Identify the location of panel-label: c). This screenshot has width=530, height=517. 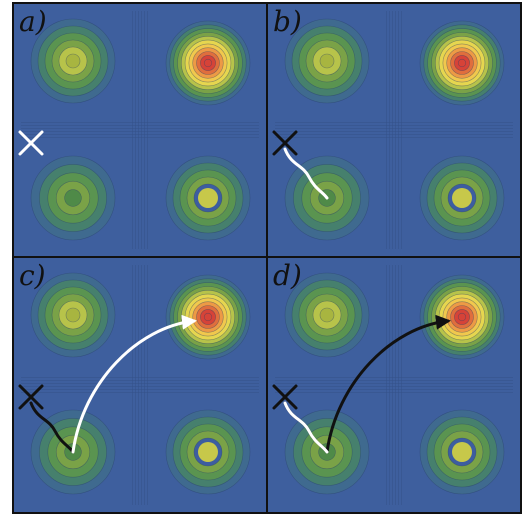
(32, 275).